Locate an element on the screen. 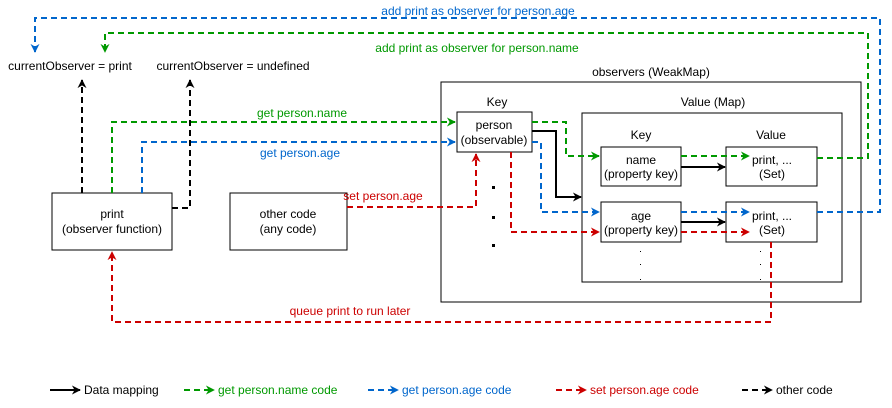 This screenshot has height=408, width=892. person-to-age-blue is located at coordinates (566, 179).